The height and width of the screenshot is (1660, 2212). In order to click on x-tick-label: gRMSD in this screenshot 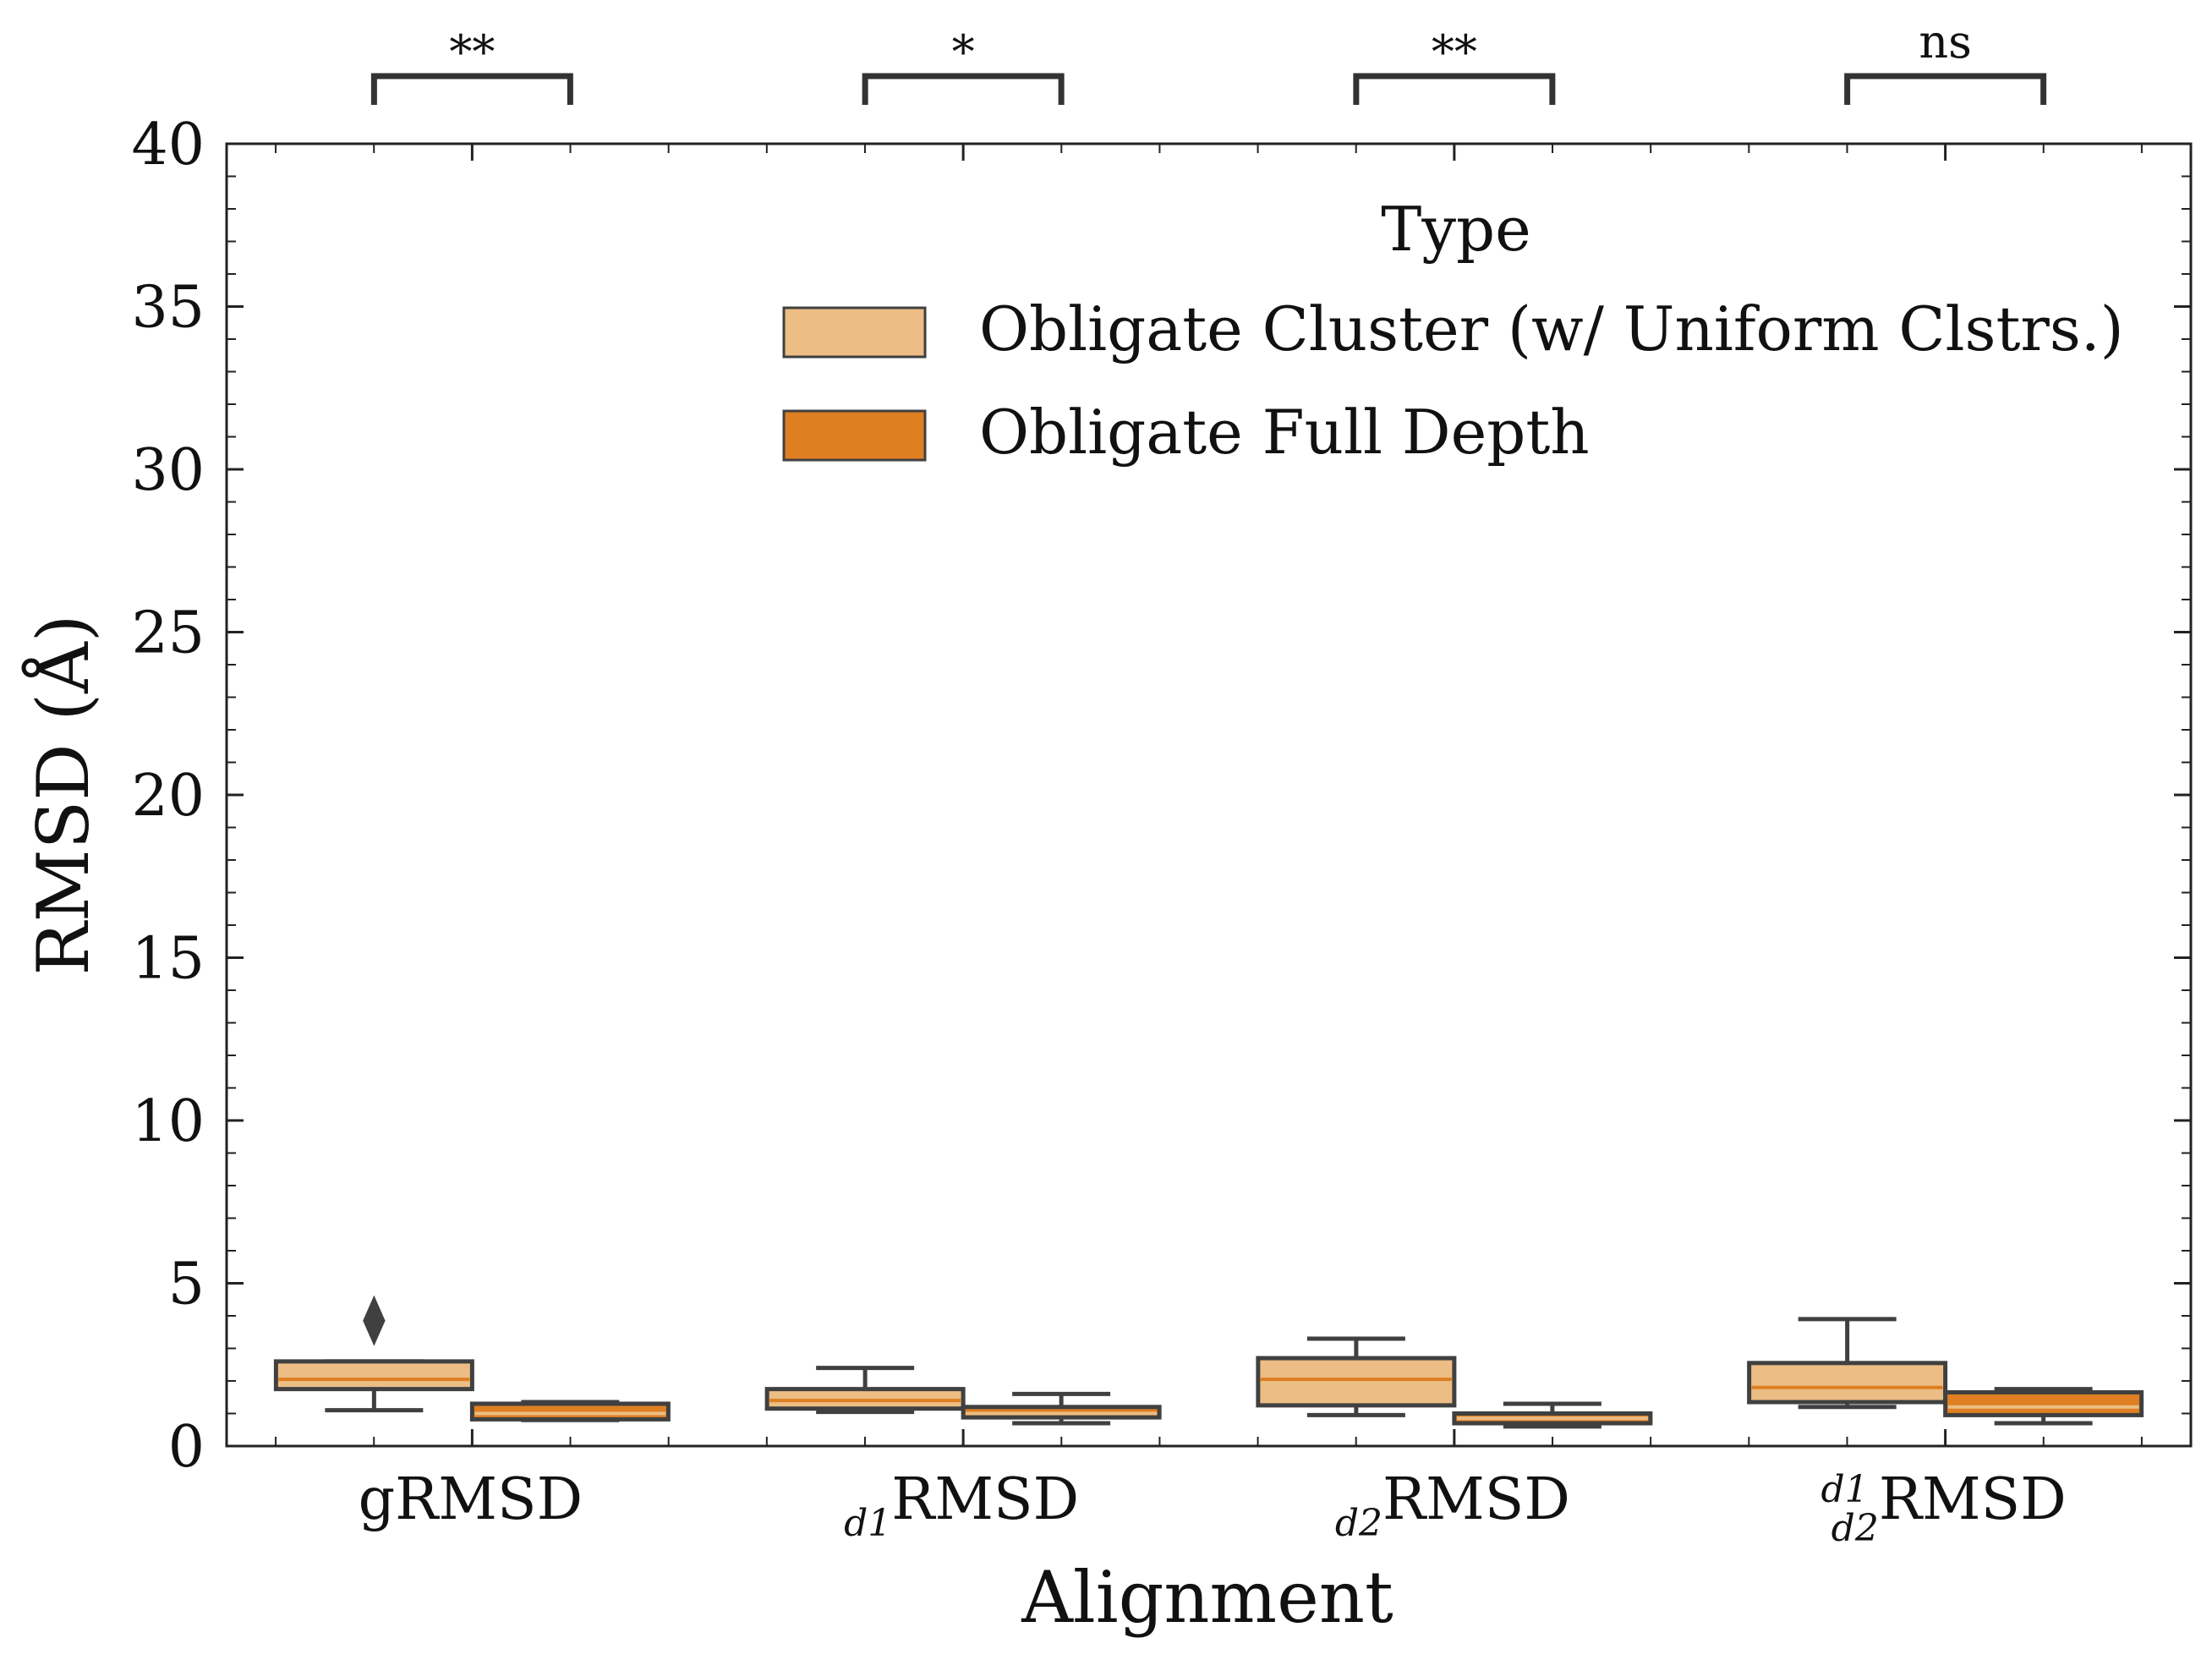, I will do `click(471, 1499)`.